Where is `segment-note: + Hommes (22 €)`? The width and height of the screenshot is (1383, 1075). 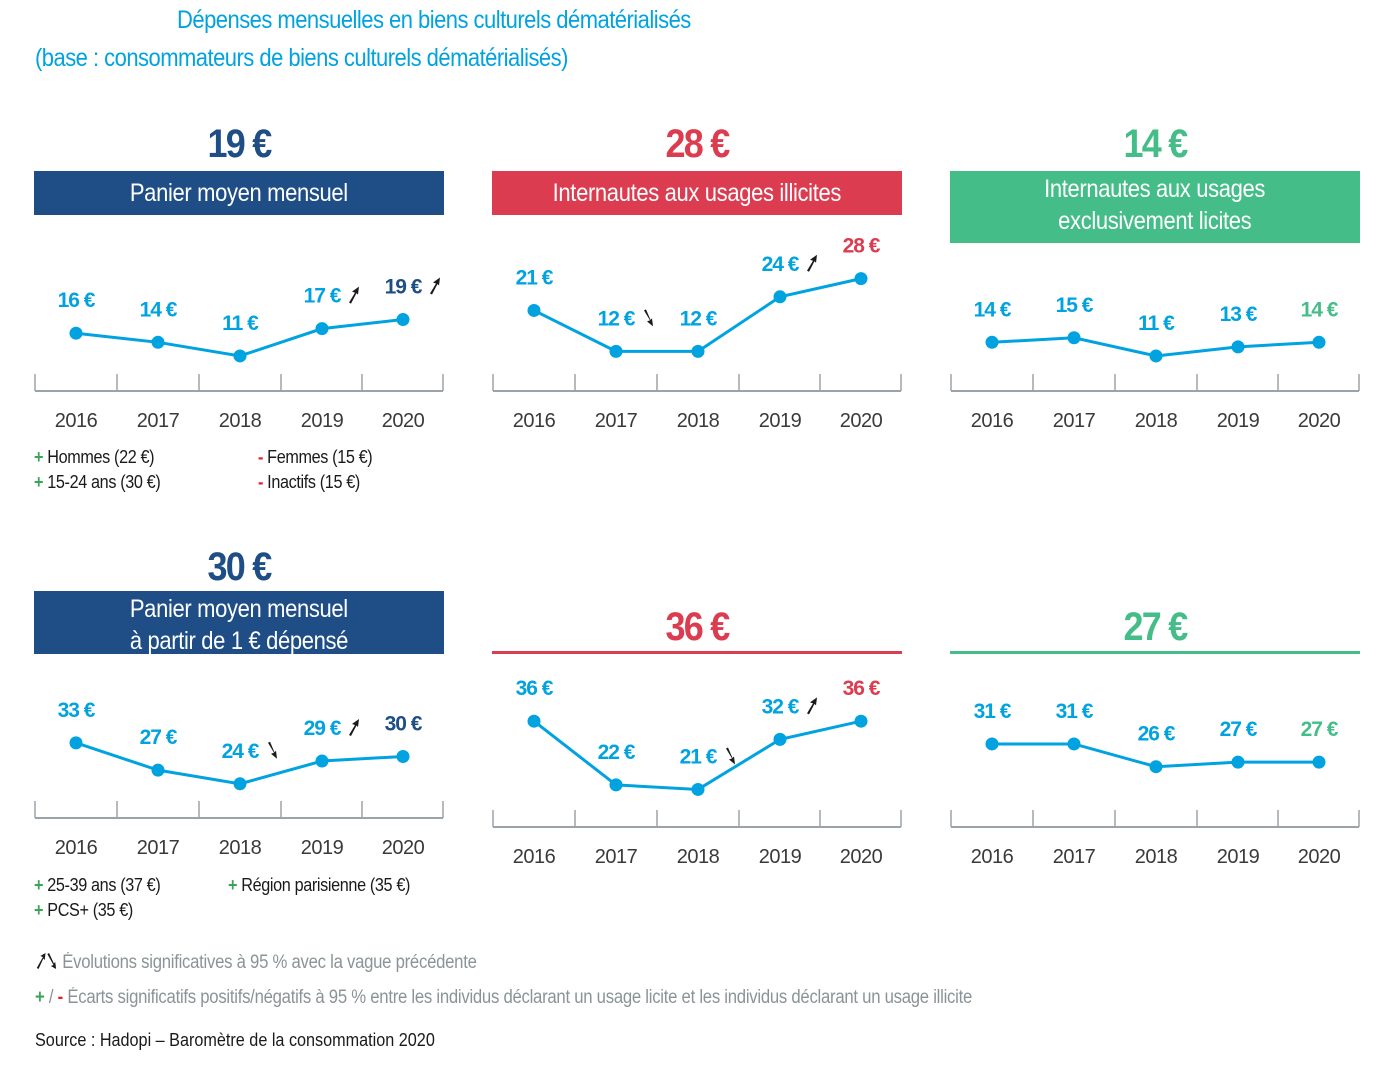
segment-note: + Hommes (22 €) is located at coordinates (94, 457).